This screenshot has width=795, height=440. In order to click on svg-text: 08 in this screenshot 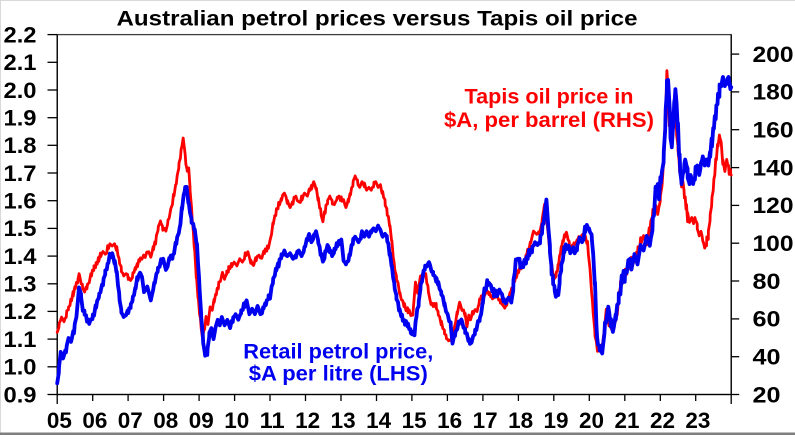, I will do `click(165, 420)`.